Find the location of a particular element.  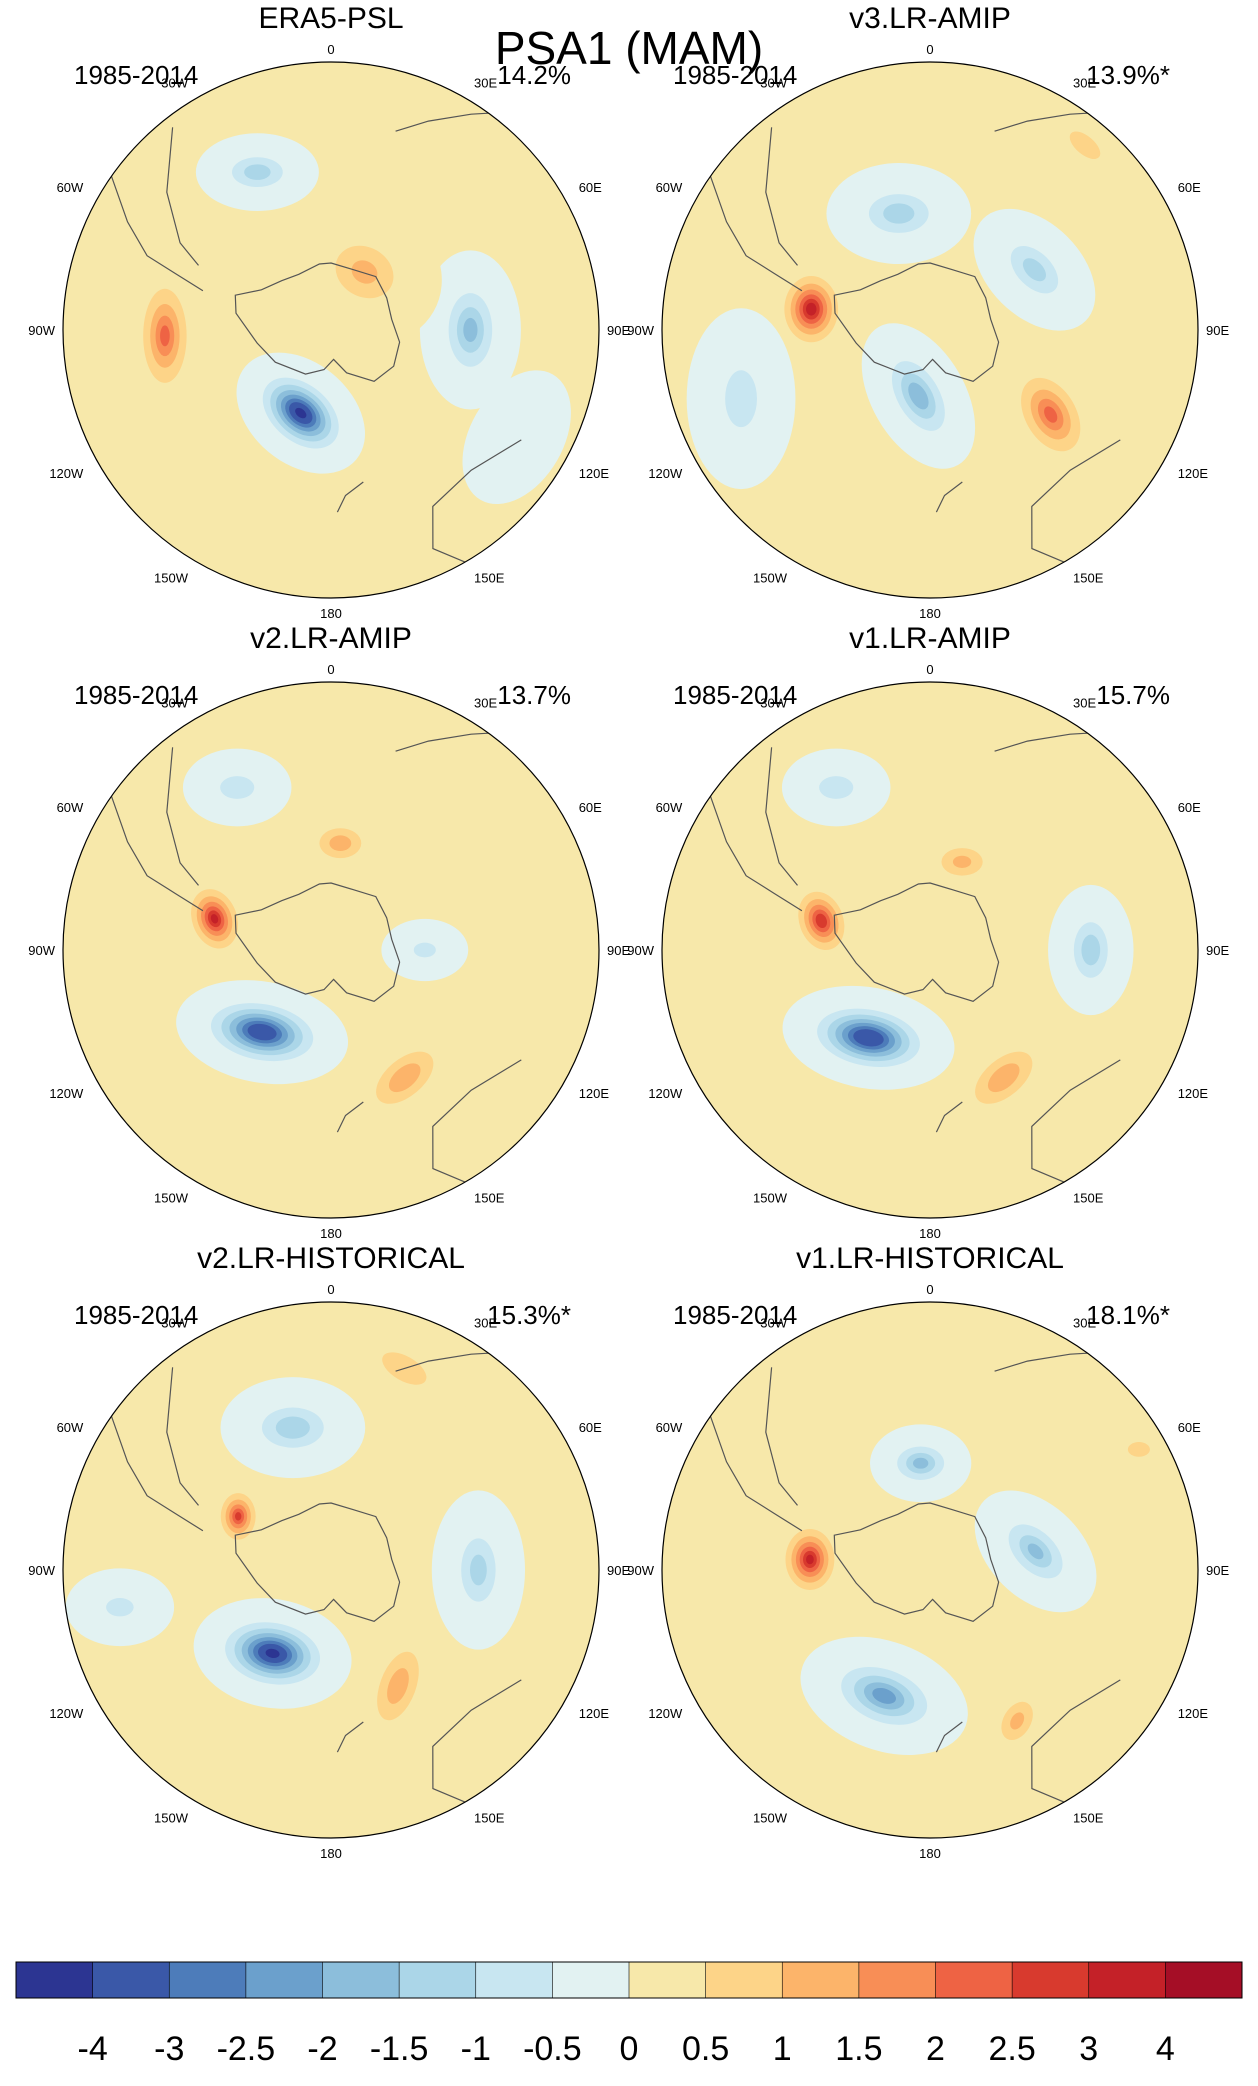

field-background is located at coordinates (331, 950).